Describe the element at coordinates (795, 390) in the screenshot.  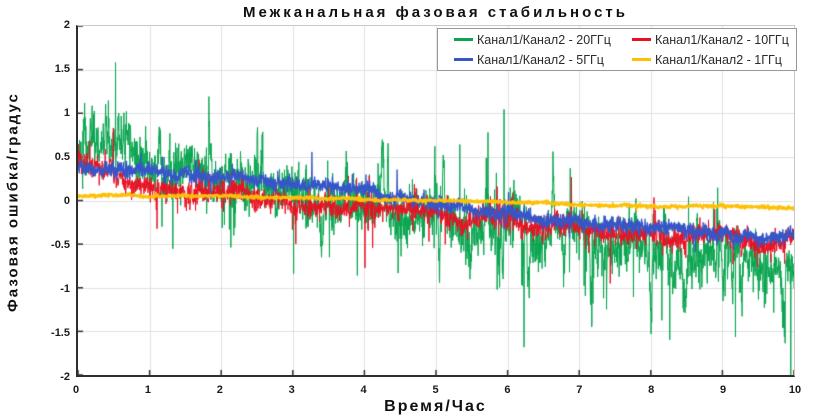
I see `x-tick-label: 10` at that location.